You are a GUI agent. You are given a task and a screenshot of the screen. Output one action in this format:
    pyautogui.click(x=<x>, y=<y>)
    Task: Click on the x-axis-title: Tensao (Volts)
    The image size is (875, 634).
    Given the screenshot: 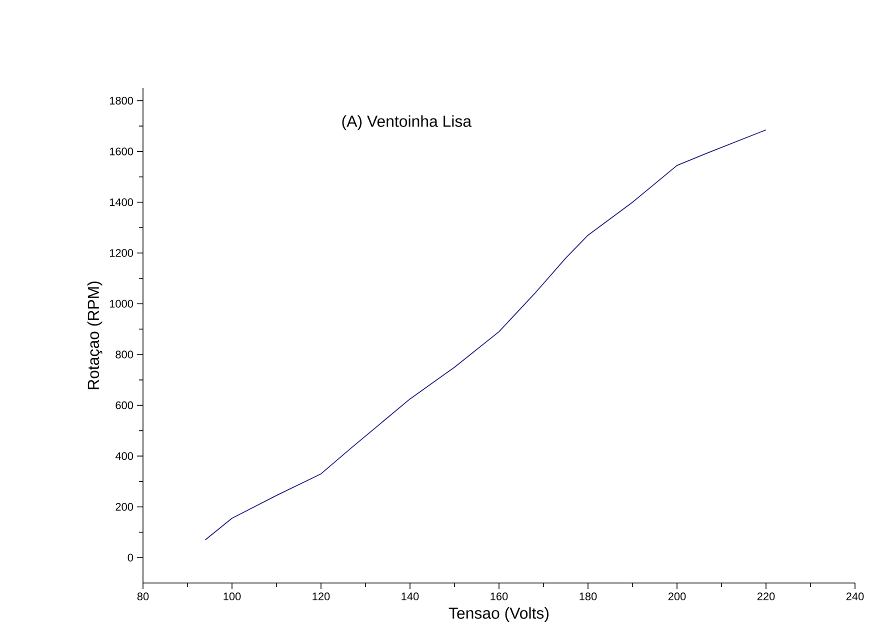 What is the action you would take?
    pyautogui.click(x=498, y=614)
    